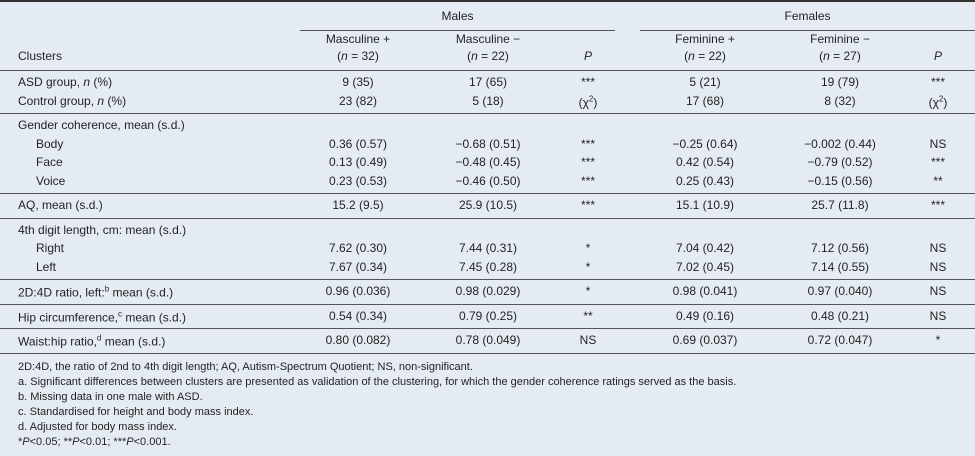 The width and height of the screenshot is (975, 456). Describe the element at coordinates (102, 229) in the screenshot. I see `text-segment: 4th digit length, cm: mean (s.d.)` at that location.